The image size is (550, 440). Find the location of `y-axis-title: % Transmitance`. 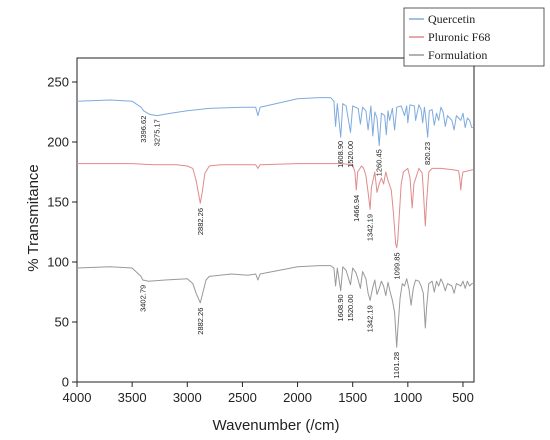

y-axis-title: % Transmitance is located at coordinates (33, 218).